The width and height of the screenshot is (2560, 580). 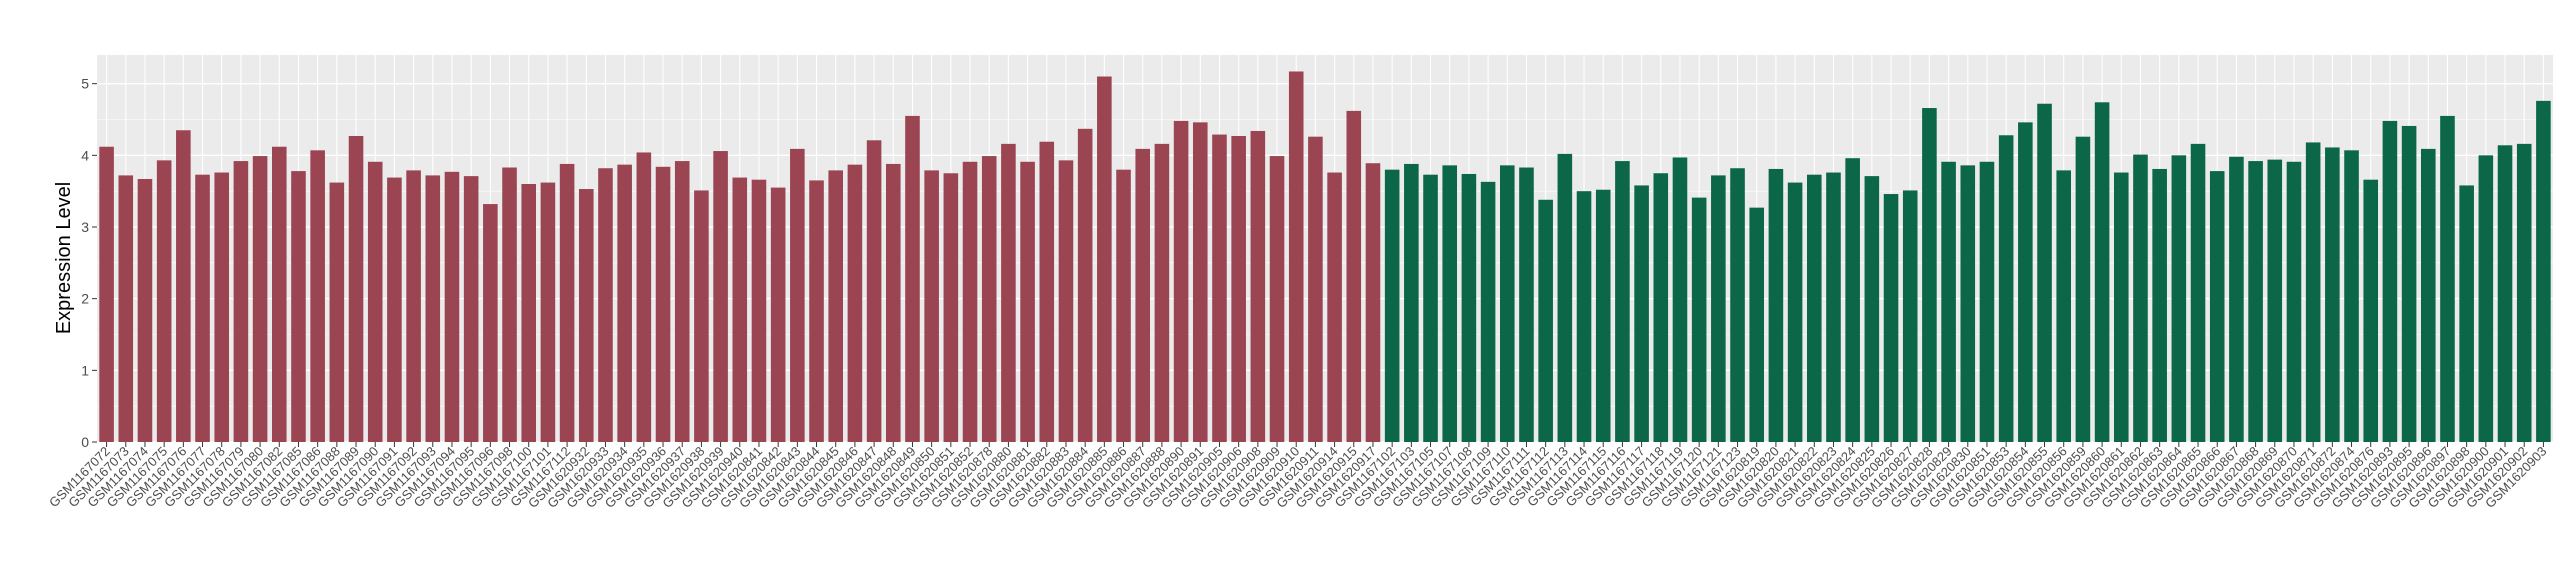 What do you see at coordinates (85, 155) in the screenshot?
I see `y-tick-label: 4` at bounding box center [85, 155].